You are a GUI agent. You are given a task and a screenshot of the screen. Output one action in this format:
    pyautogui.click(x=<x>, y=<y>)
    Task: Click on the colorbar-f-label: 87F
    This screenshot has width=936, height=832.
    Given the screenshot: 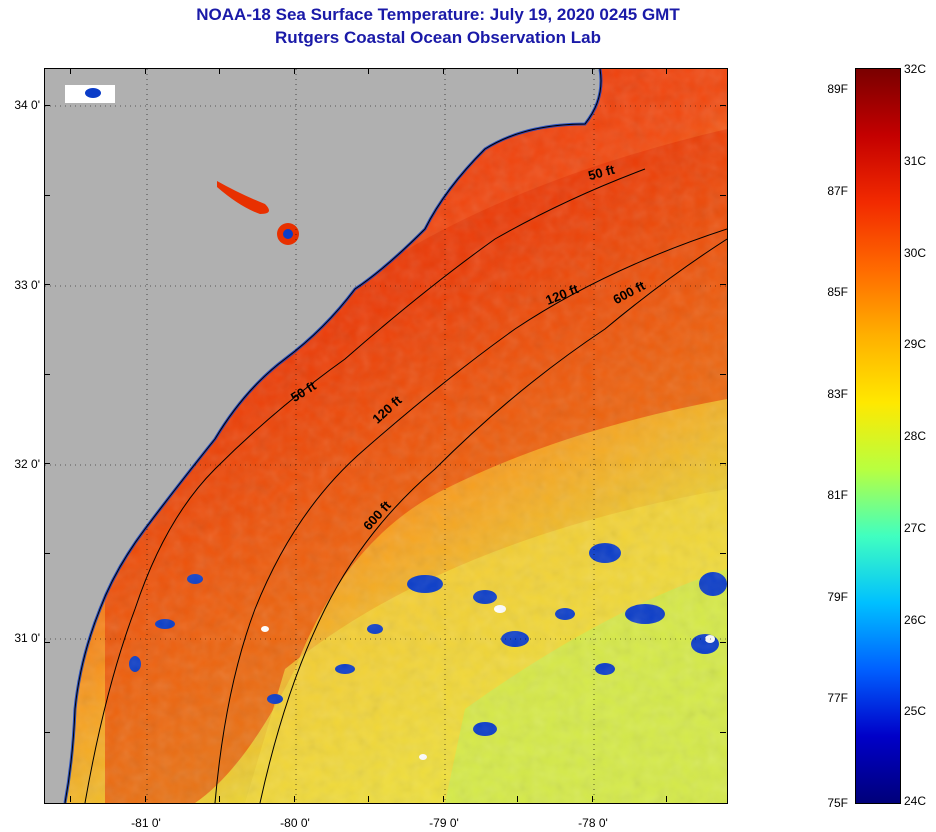 What is the action you would take?
    pyautogui.click(x=837, y=190)
    